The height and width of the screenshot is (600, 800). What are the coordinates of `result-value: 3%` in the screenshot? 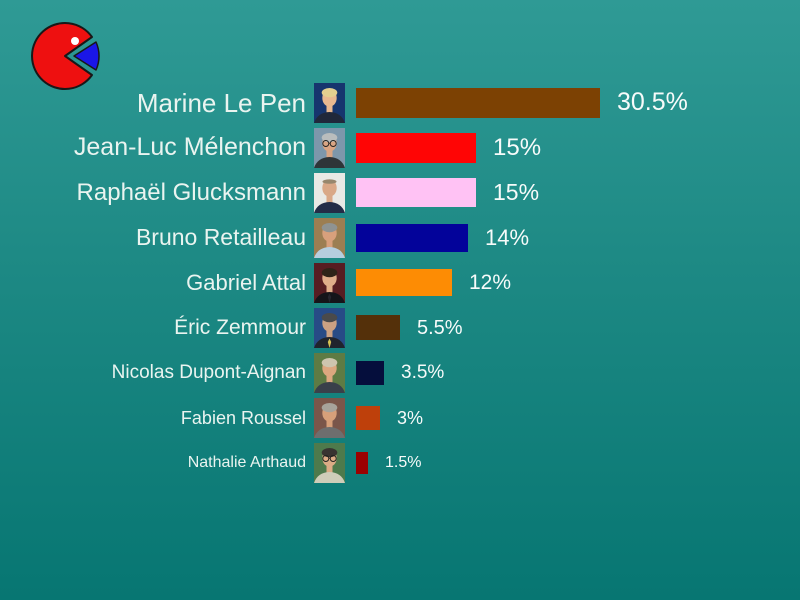 It's located at (410, 417).